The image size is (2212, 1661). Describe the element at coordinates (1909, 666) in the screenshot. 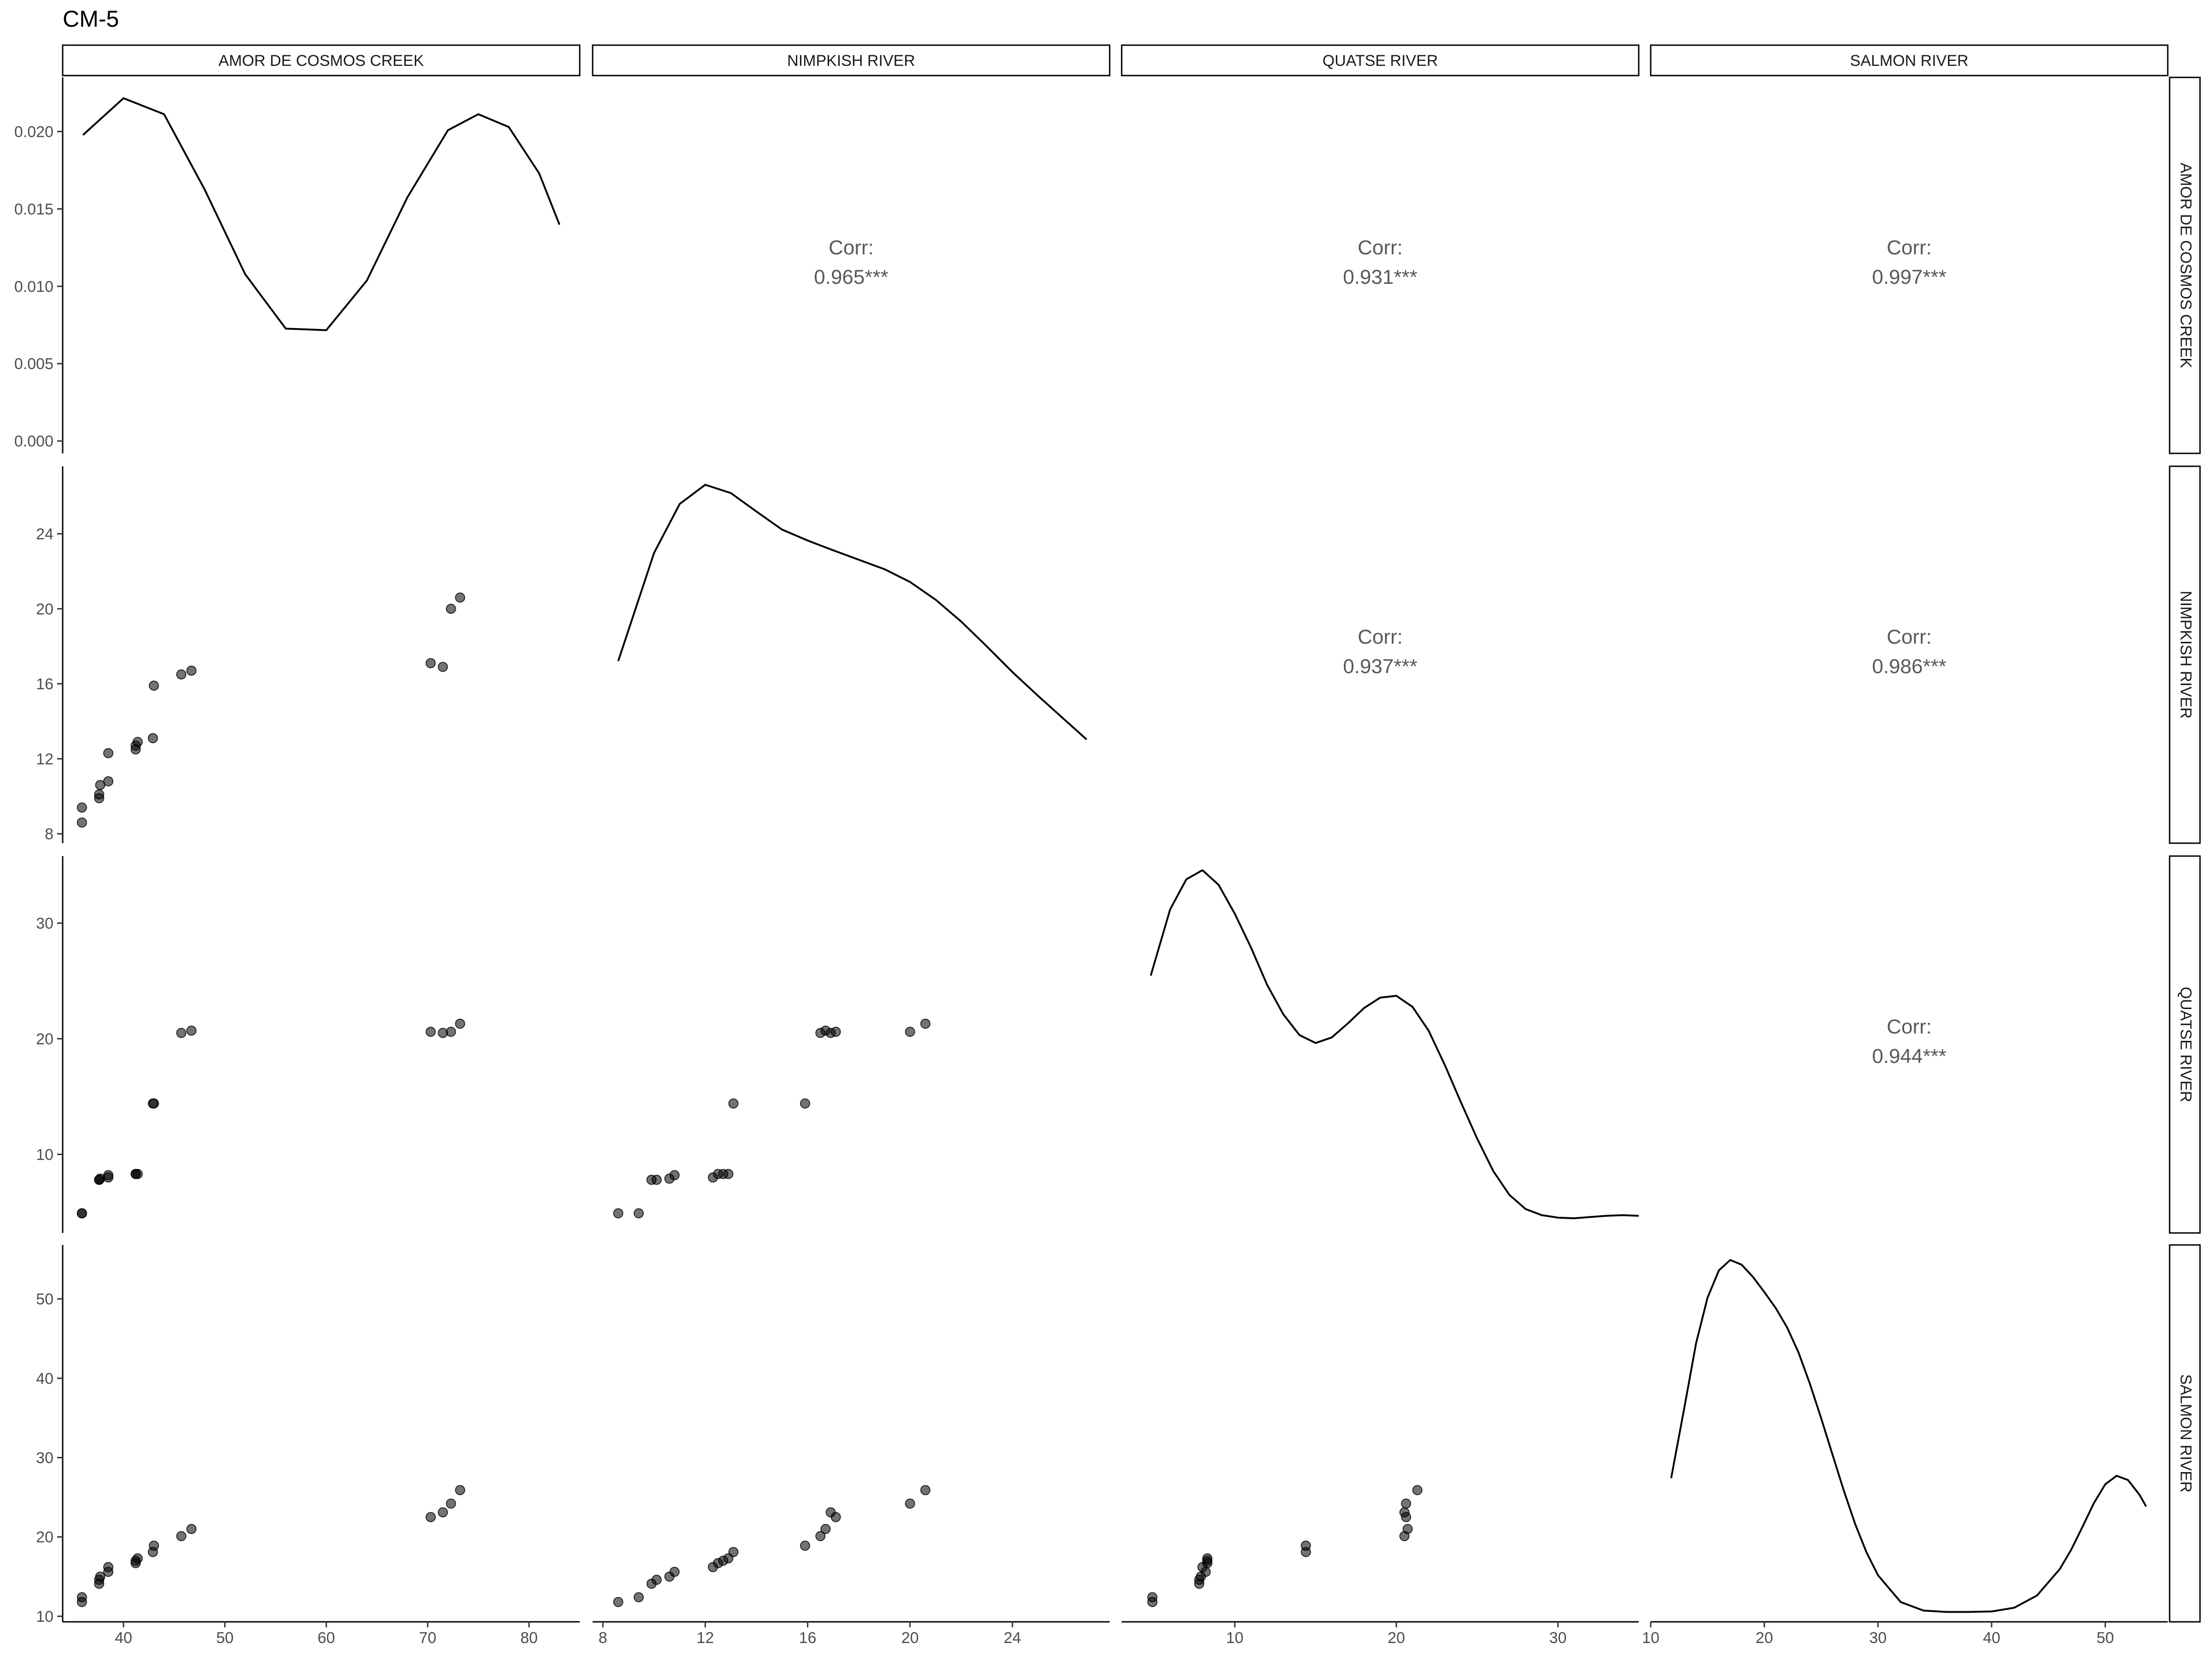

I see `corr-value: 0.986***` at that location.